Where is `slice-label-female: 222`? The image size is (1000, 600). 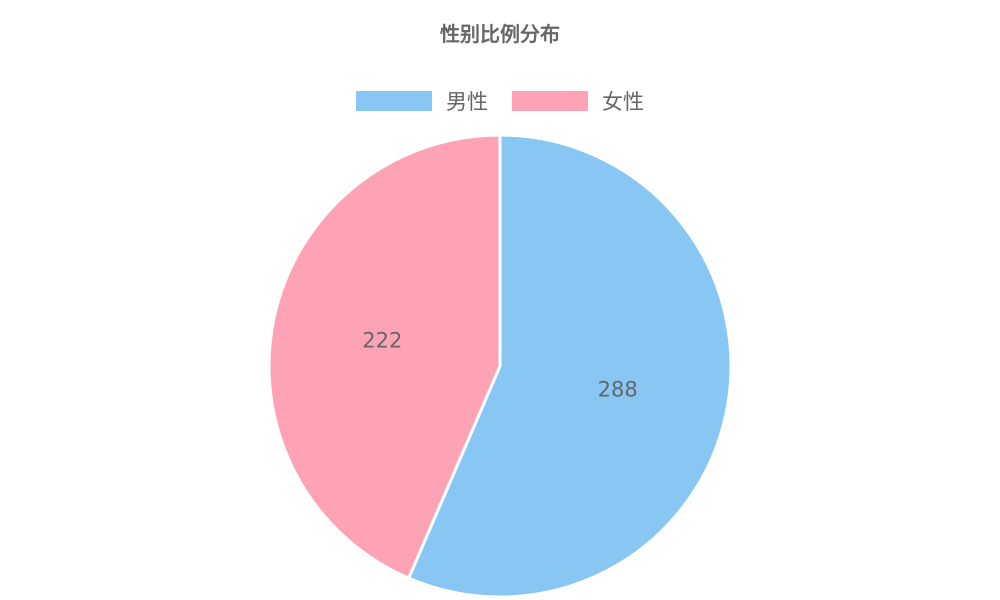
slice-label-female: 222 is located at coordinates (382, 341).